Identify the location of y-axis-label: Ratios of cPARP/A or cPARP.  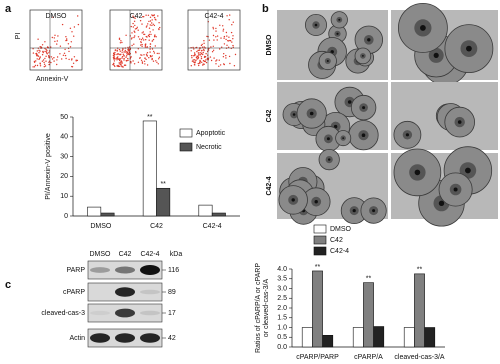
(258, 308).